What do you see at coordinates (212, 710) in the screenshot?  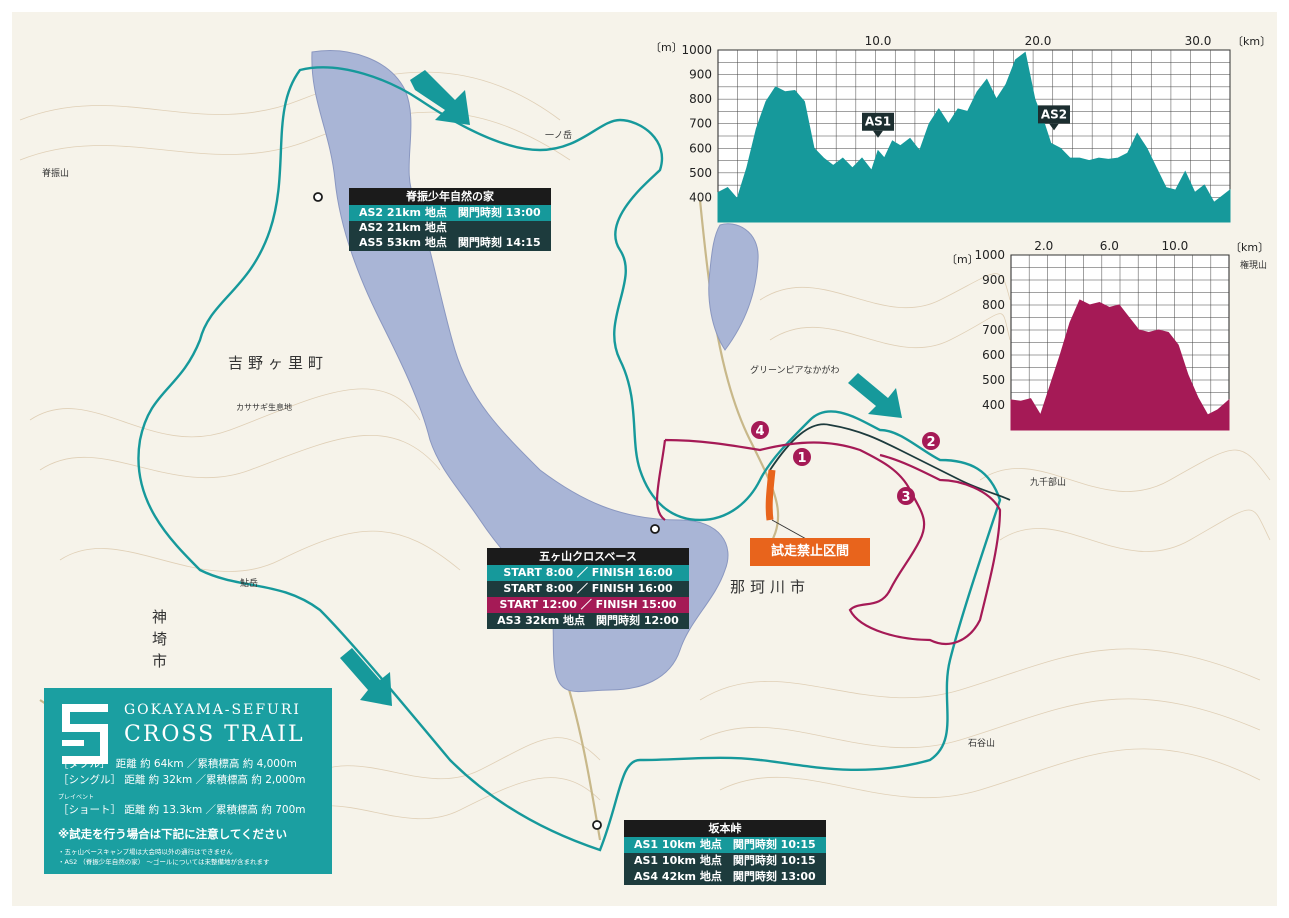 I see `legend-title-1: GOKAYAMA-SEFURI` at bounding box center [212, 710].